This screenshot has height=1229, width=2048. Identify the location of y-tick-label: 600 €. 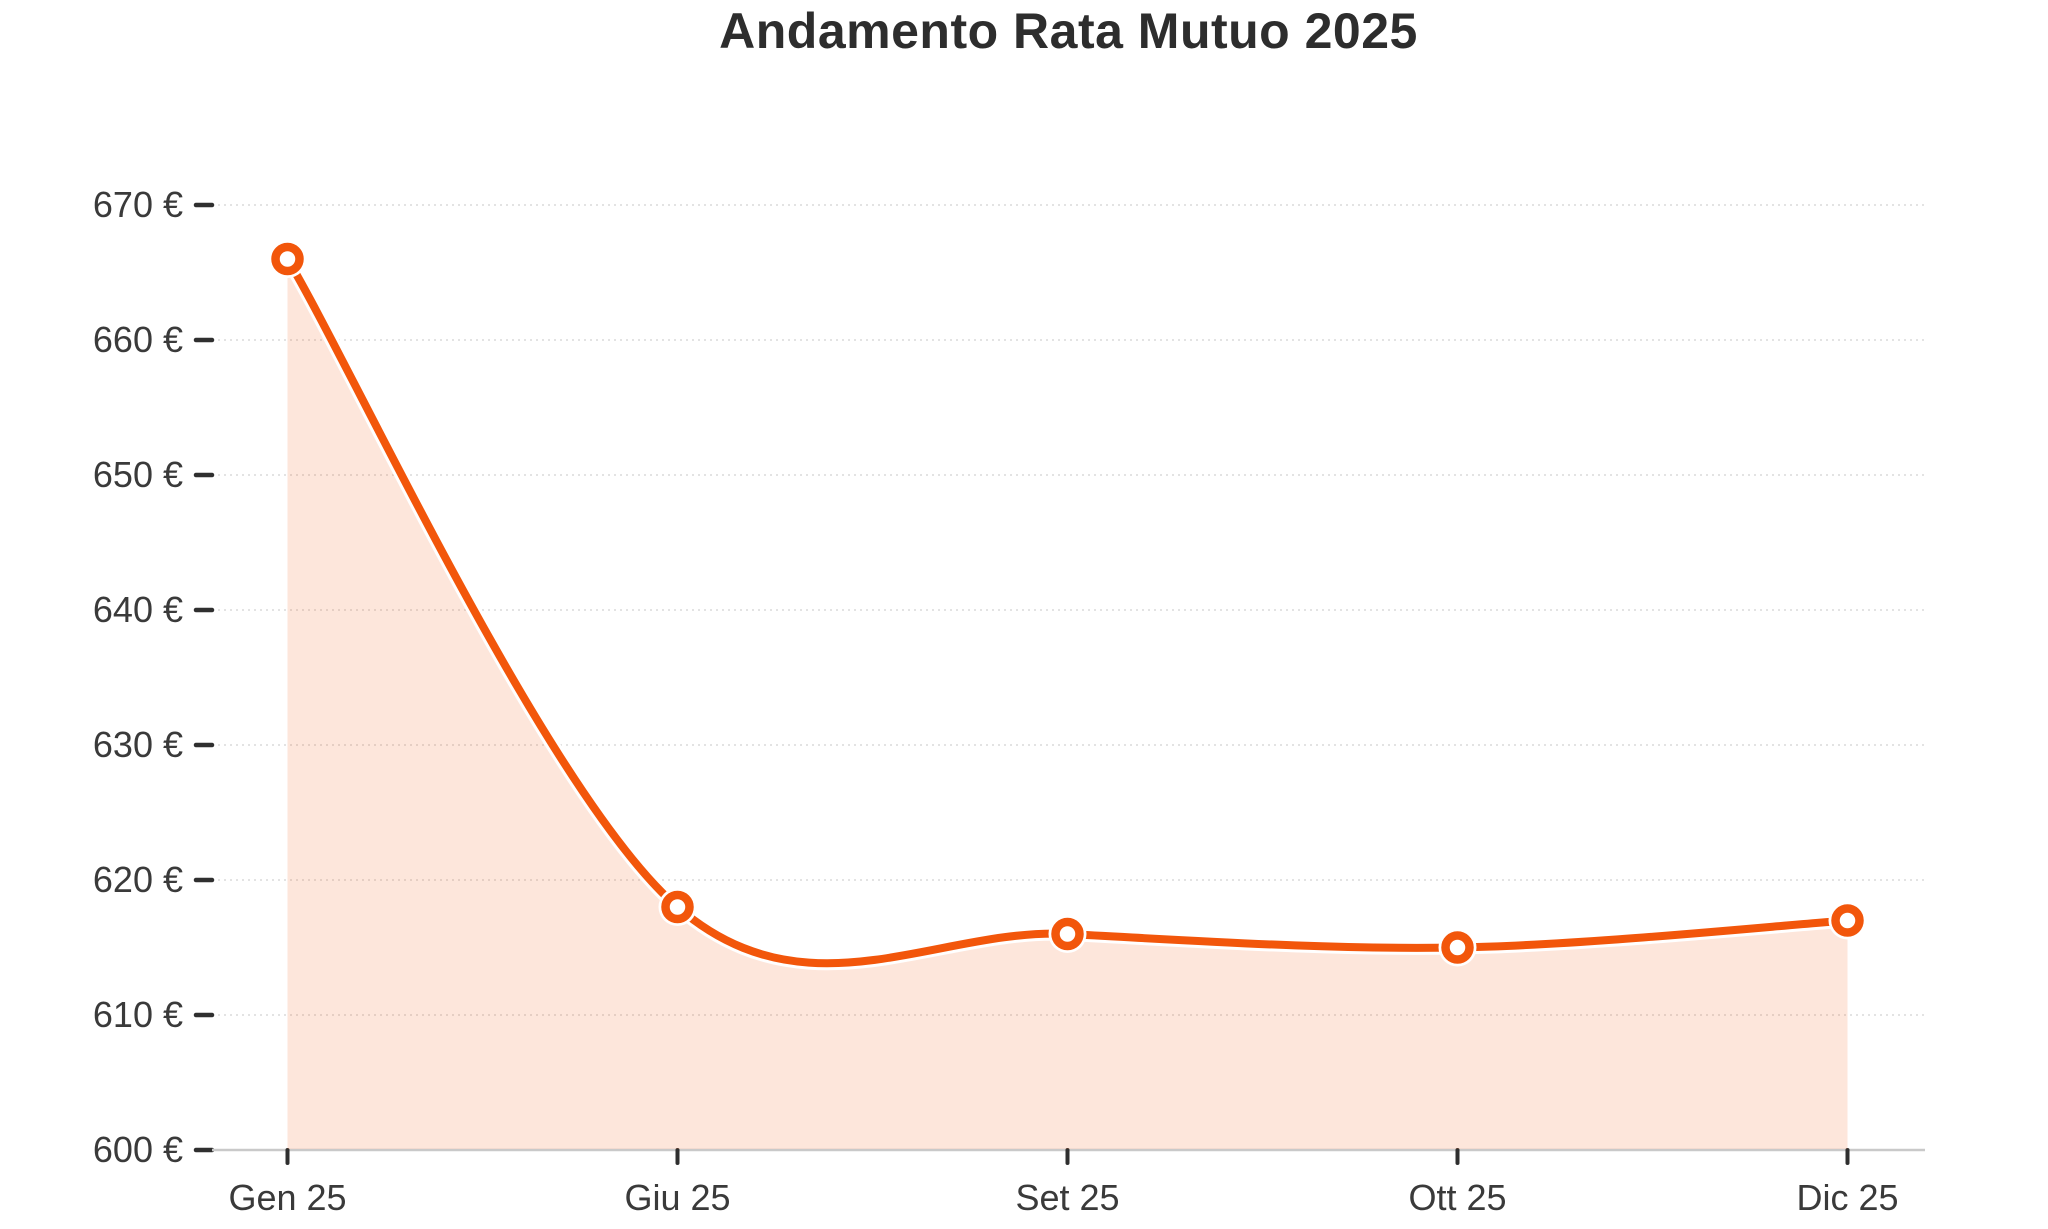
(138, 1149).